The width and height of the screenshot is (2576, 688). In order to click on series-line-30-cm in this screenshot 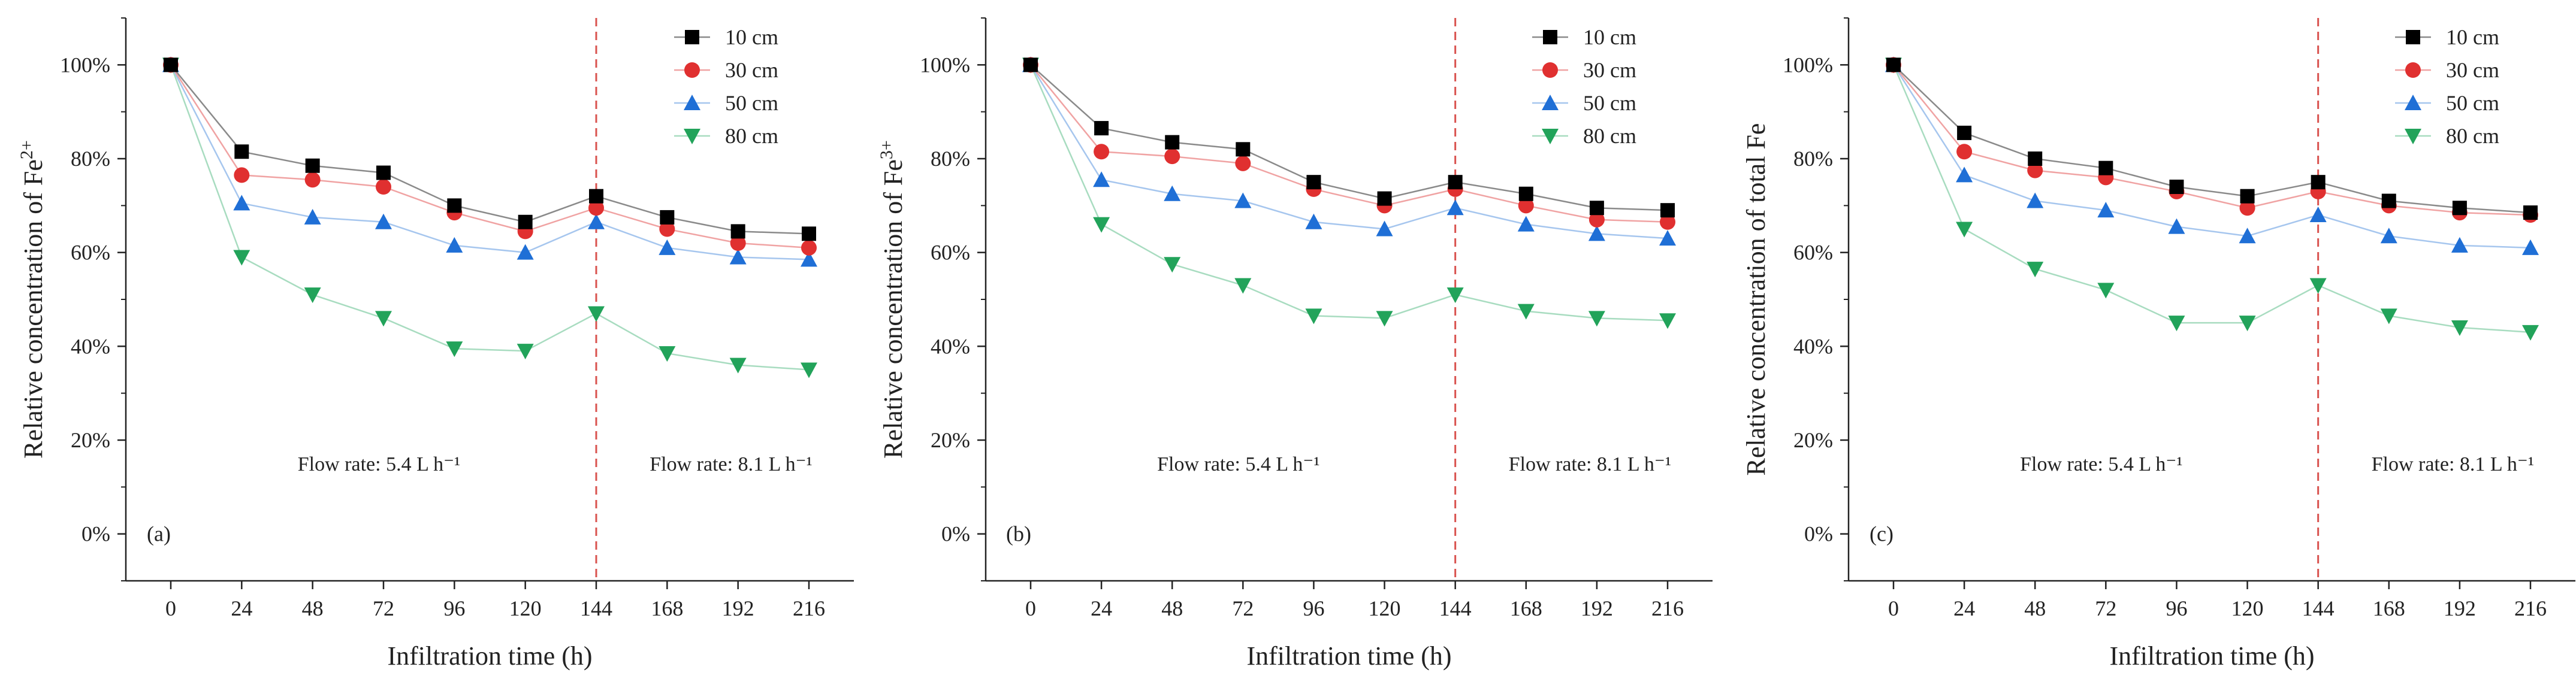, I will do `click(490, 156)`.